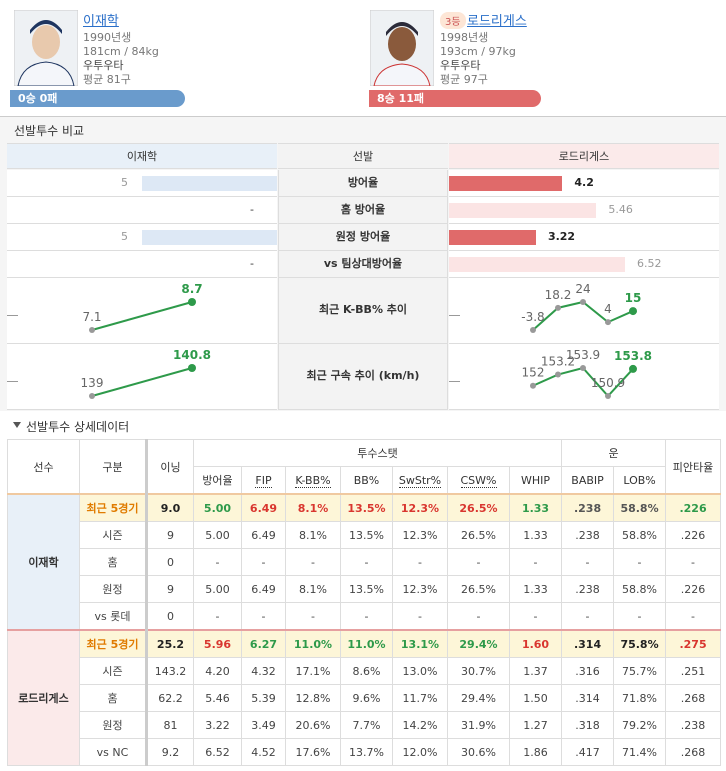 The image size is (726, 771). I want to click on data-cell: 4.52, so click(263, 752).